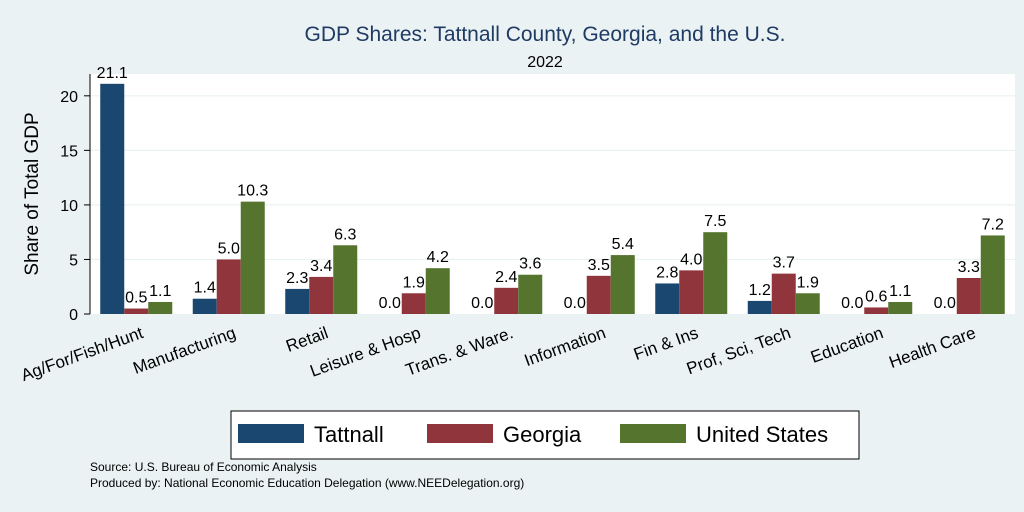  I want to click on legend-box, so click(545, 435).